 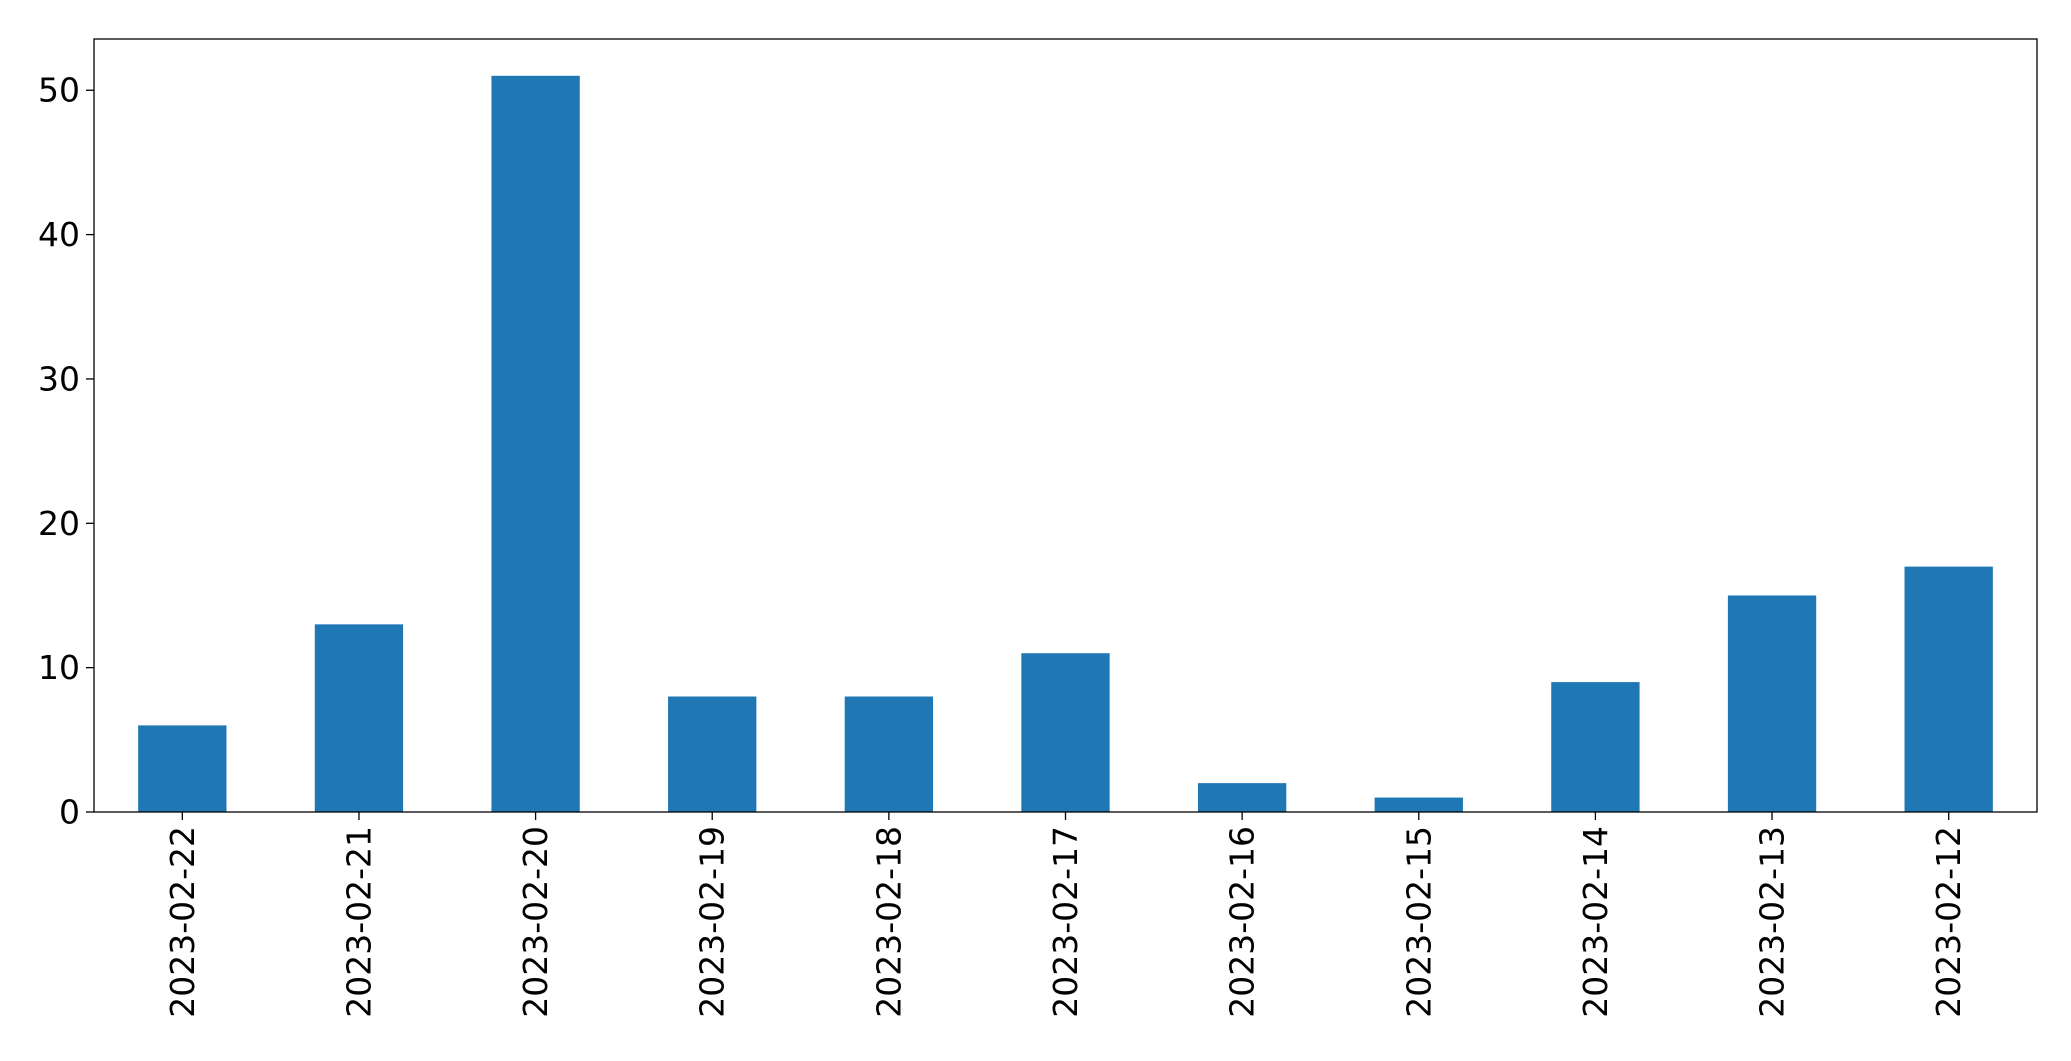 I want to click on x-tick-label-2023-02-21: 2023-02-21, so click(x=358, y=922).